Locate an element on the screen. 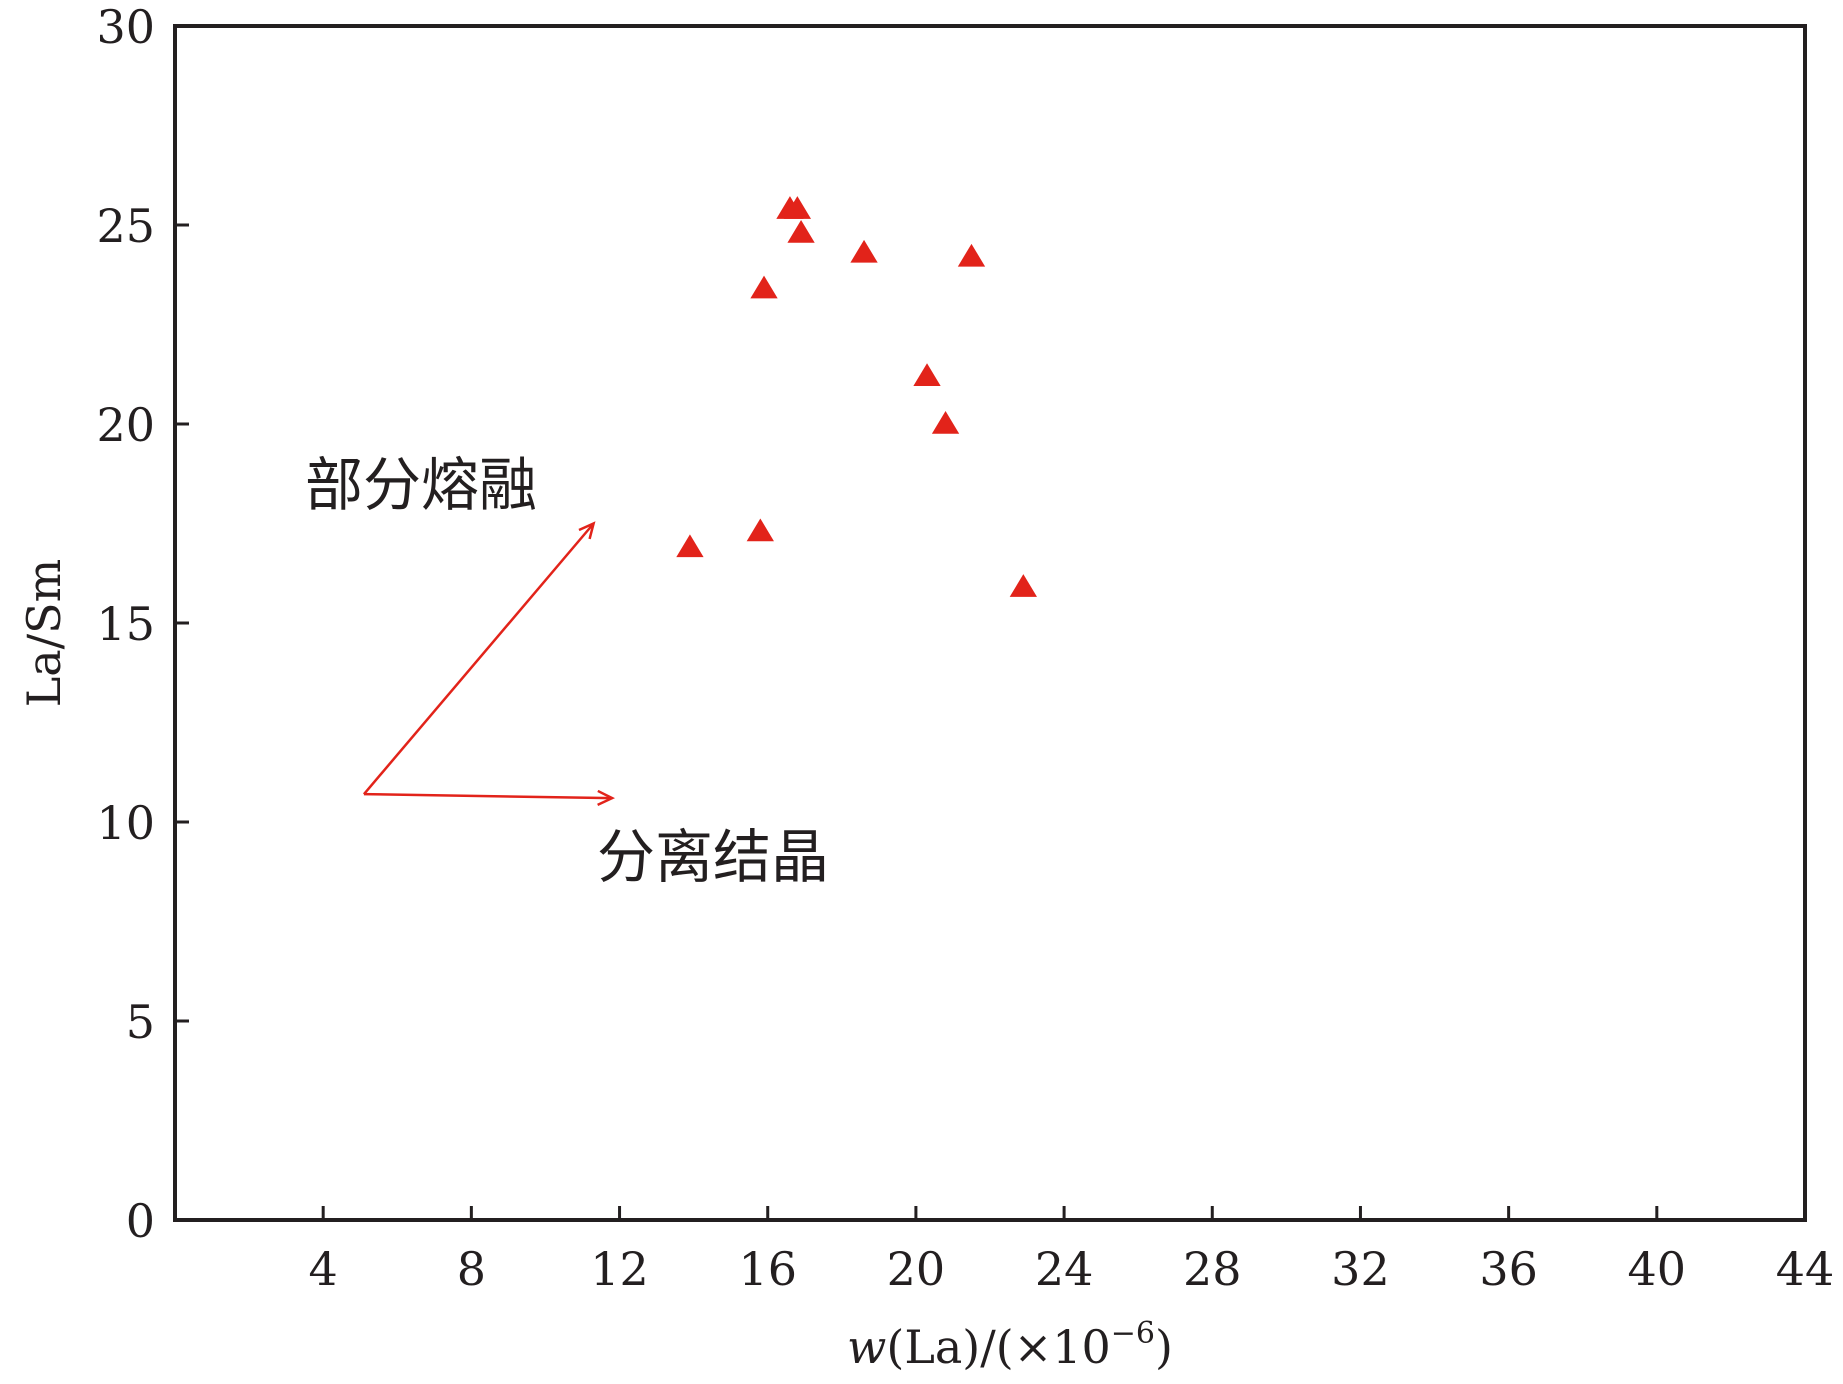 This screenshot has height=1384, width=1843. annotation-arrows is located at coordinates (489, 663).